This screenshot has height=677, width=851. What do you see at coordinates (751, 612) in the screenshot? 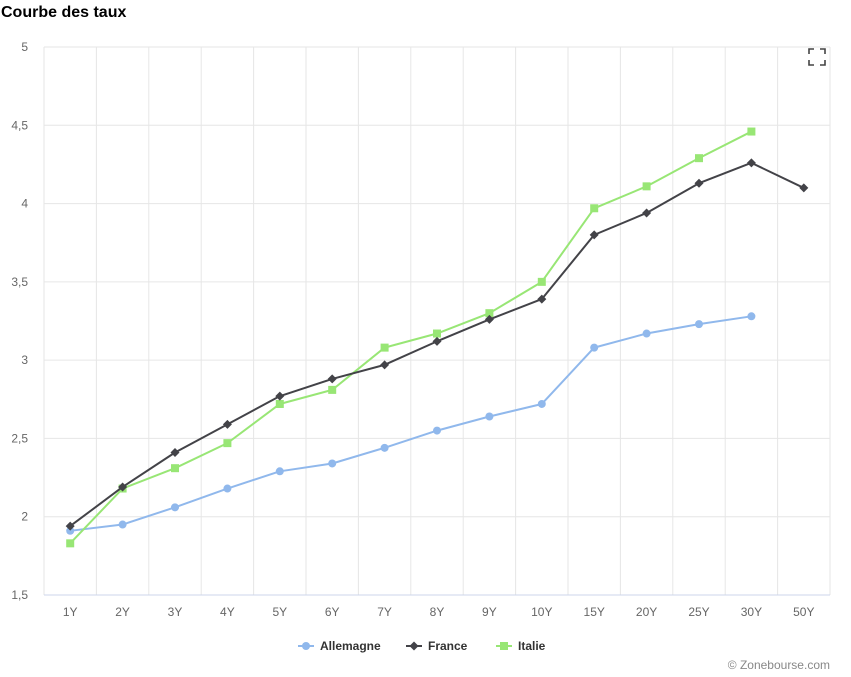
I see `x-tick-label: 30Y` at bounding box center [751, 612].